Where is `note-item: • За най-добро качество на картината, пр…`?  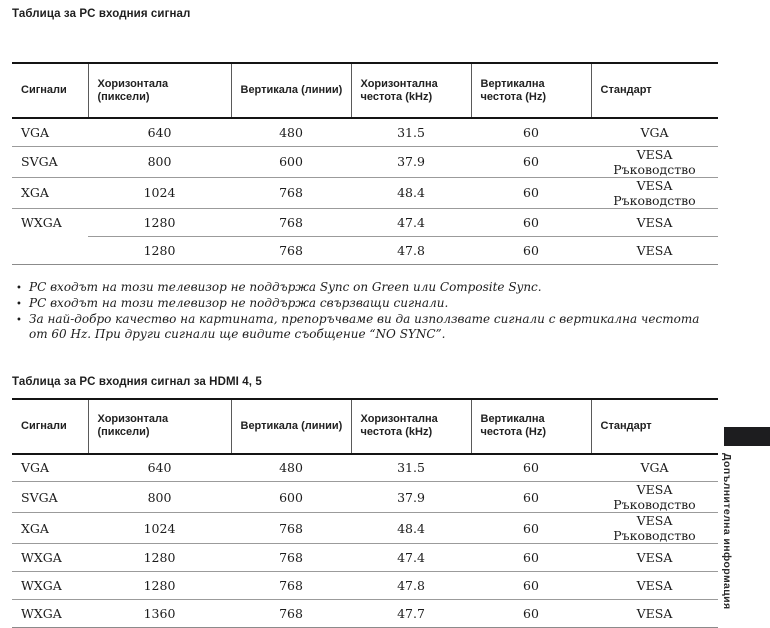
note-item: • За най-добро качество на картината, пр… is located at coordinates (367, 327).